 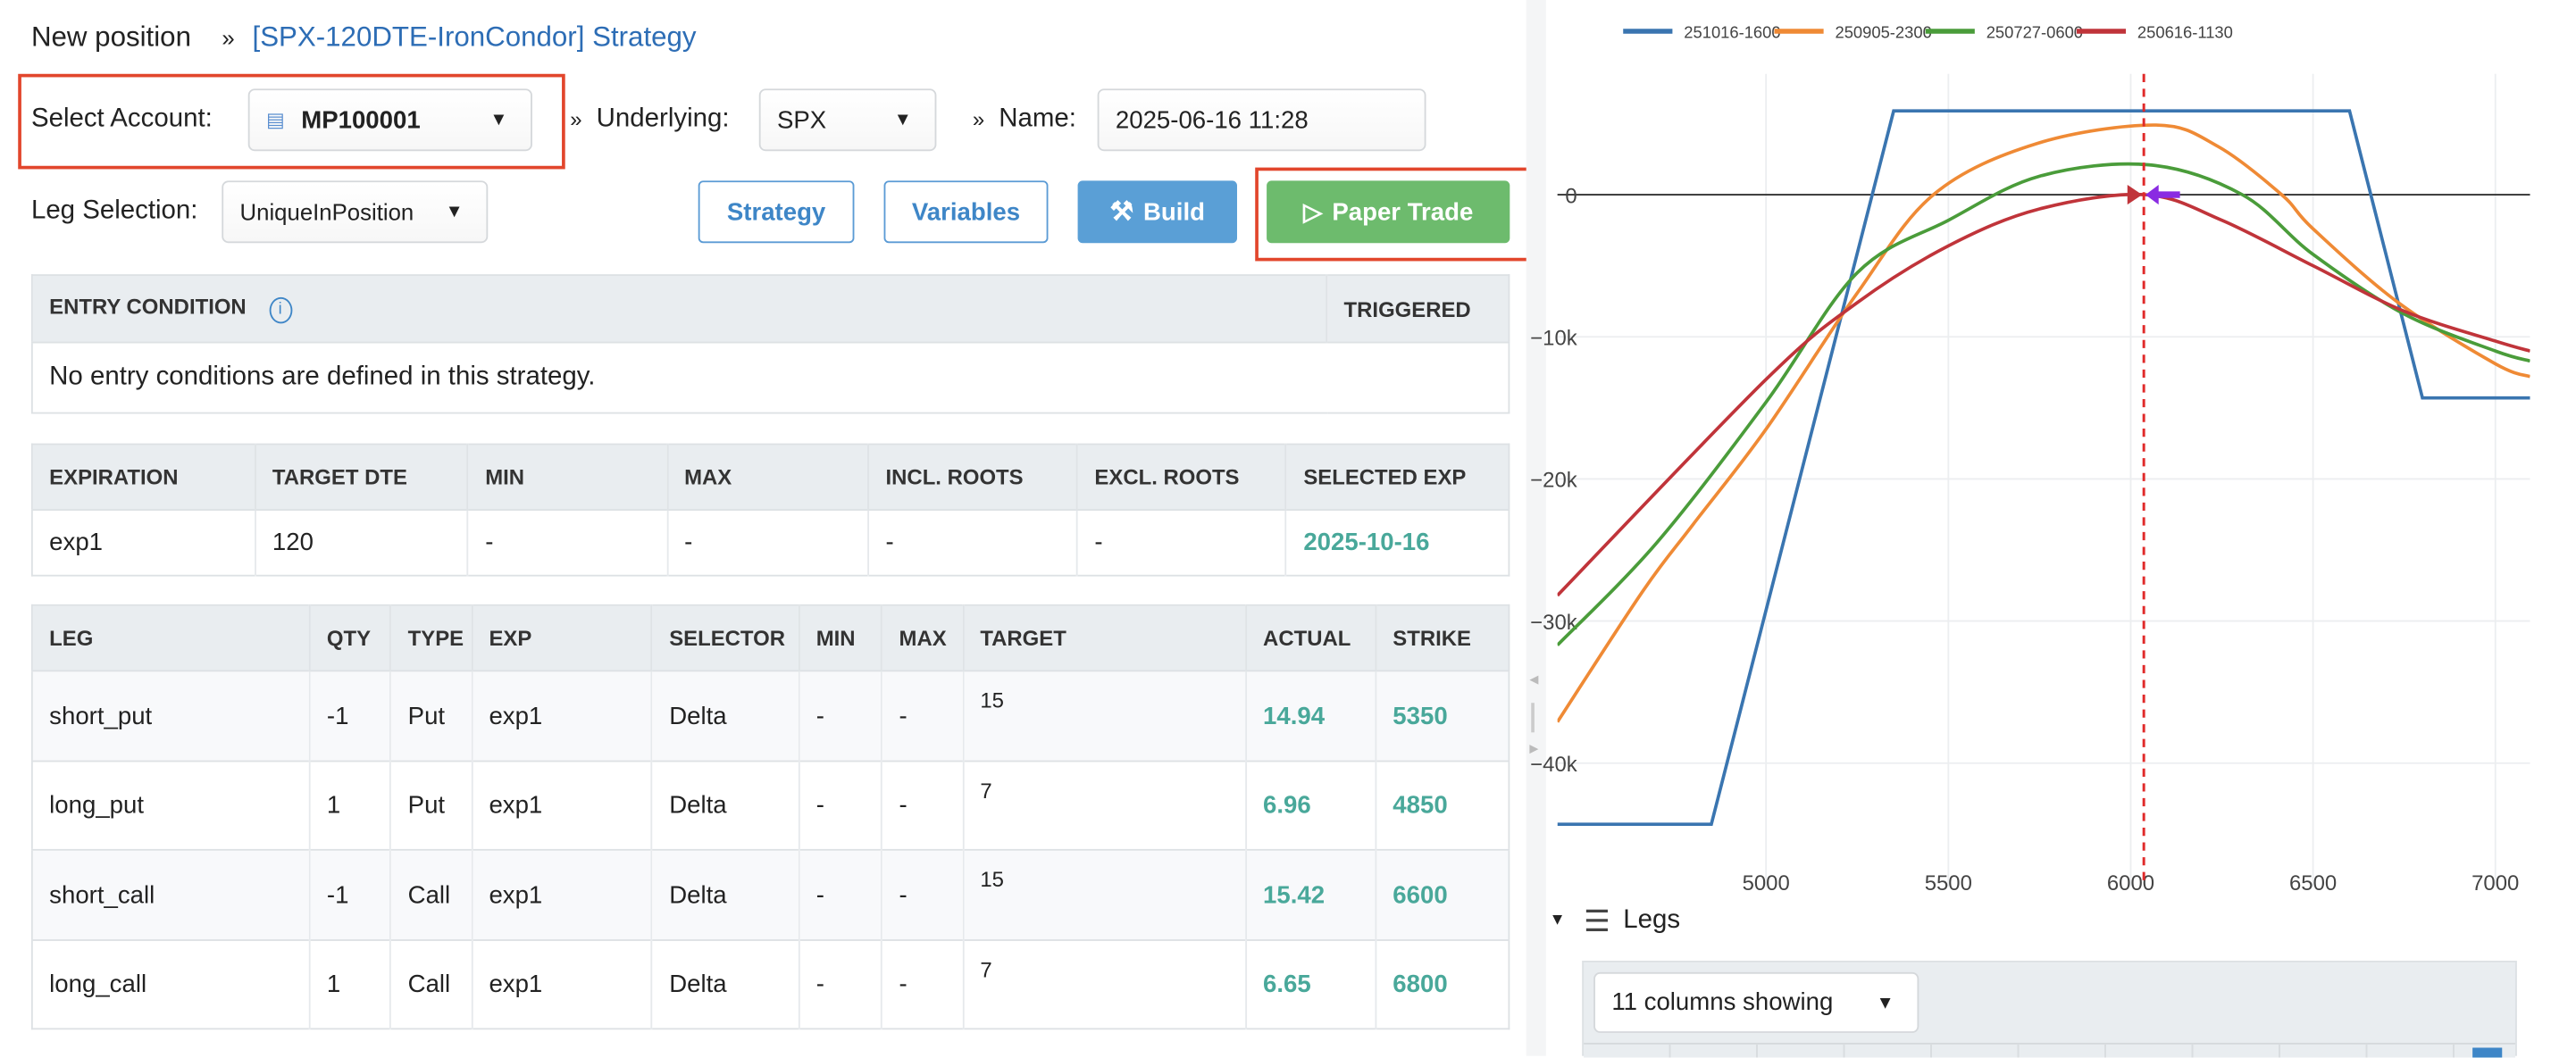 I want to click on table-cell: short_call, so click(x=171, y=894).